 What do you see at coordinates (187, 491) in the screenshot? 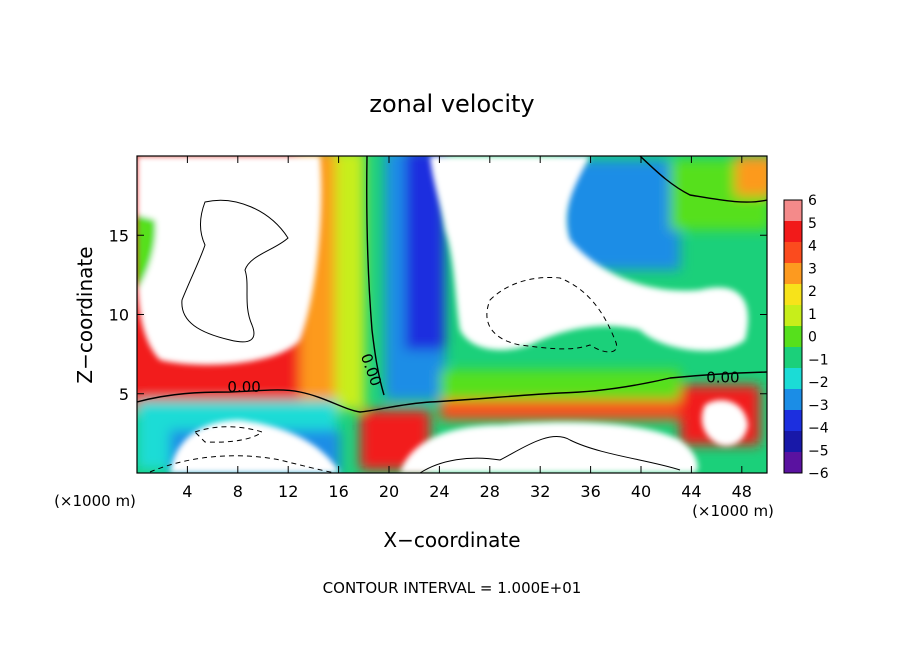
I see `x-tick-label: 4` at bounding box center [187, 491].